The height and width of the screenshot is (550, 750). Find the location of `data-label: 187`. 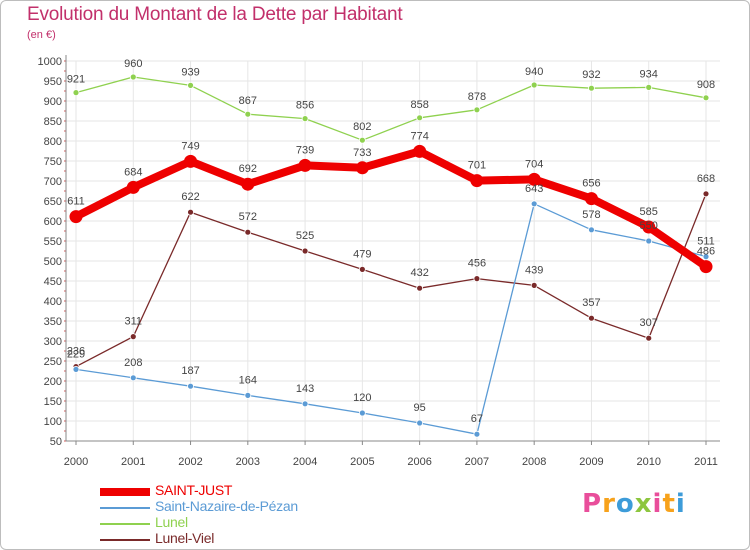

data-label: 187 is located at coordinates (190, 371).